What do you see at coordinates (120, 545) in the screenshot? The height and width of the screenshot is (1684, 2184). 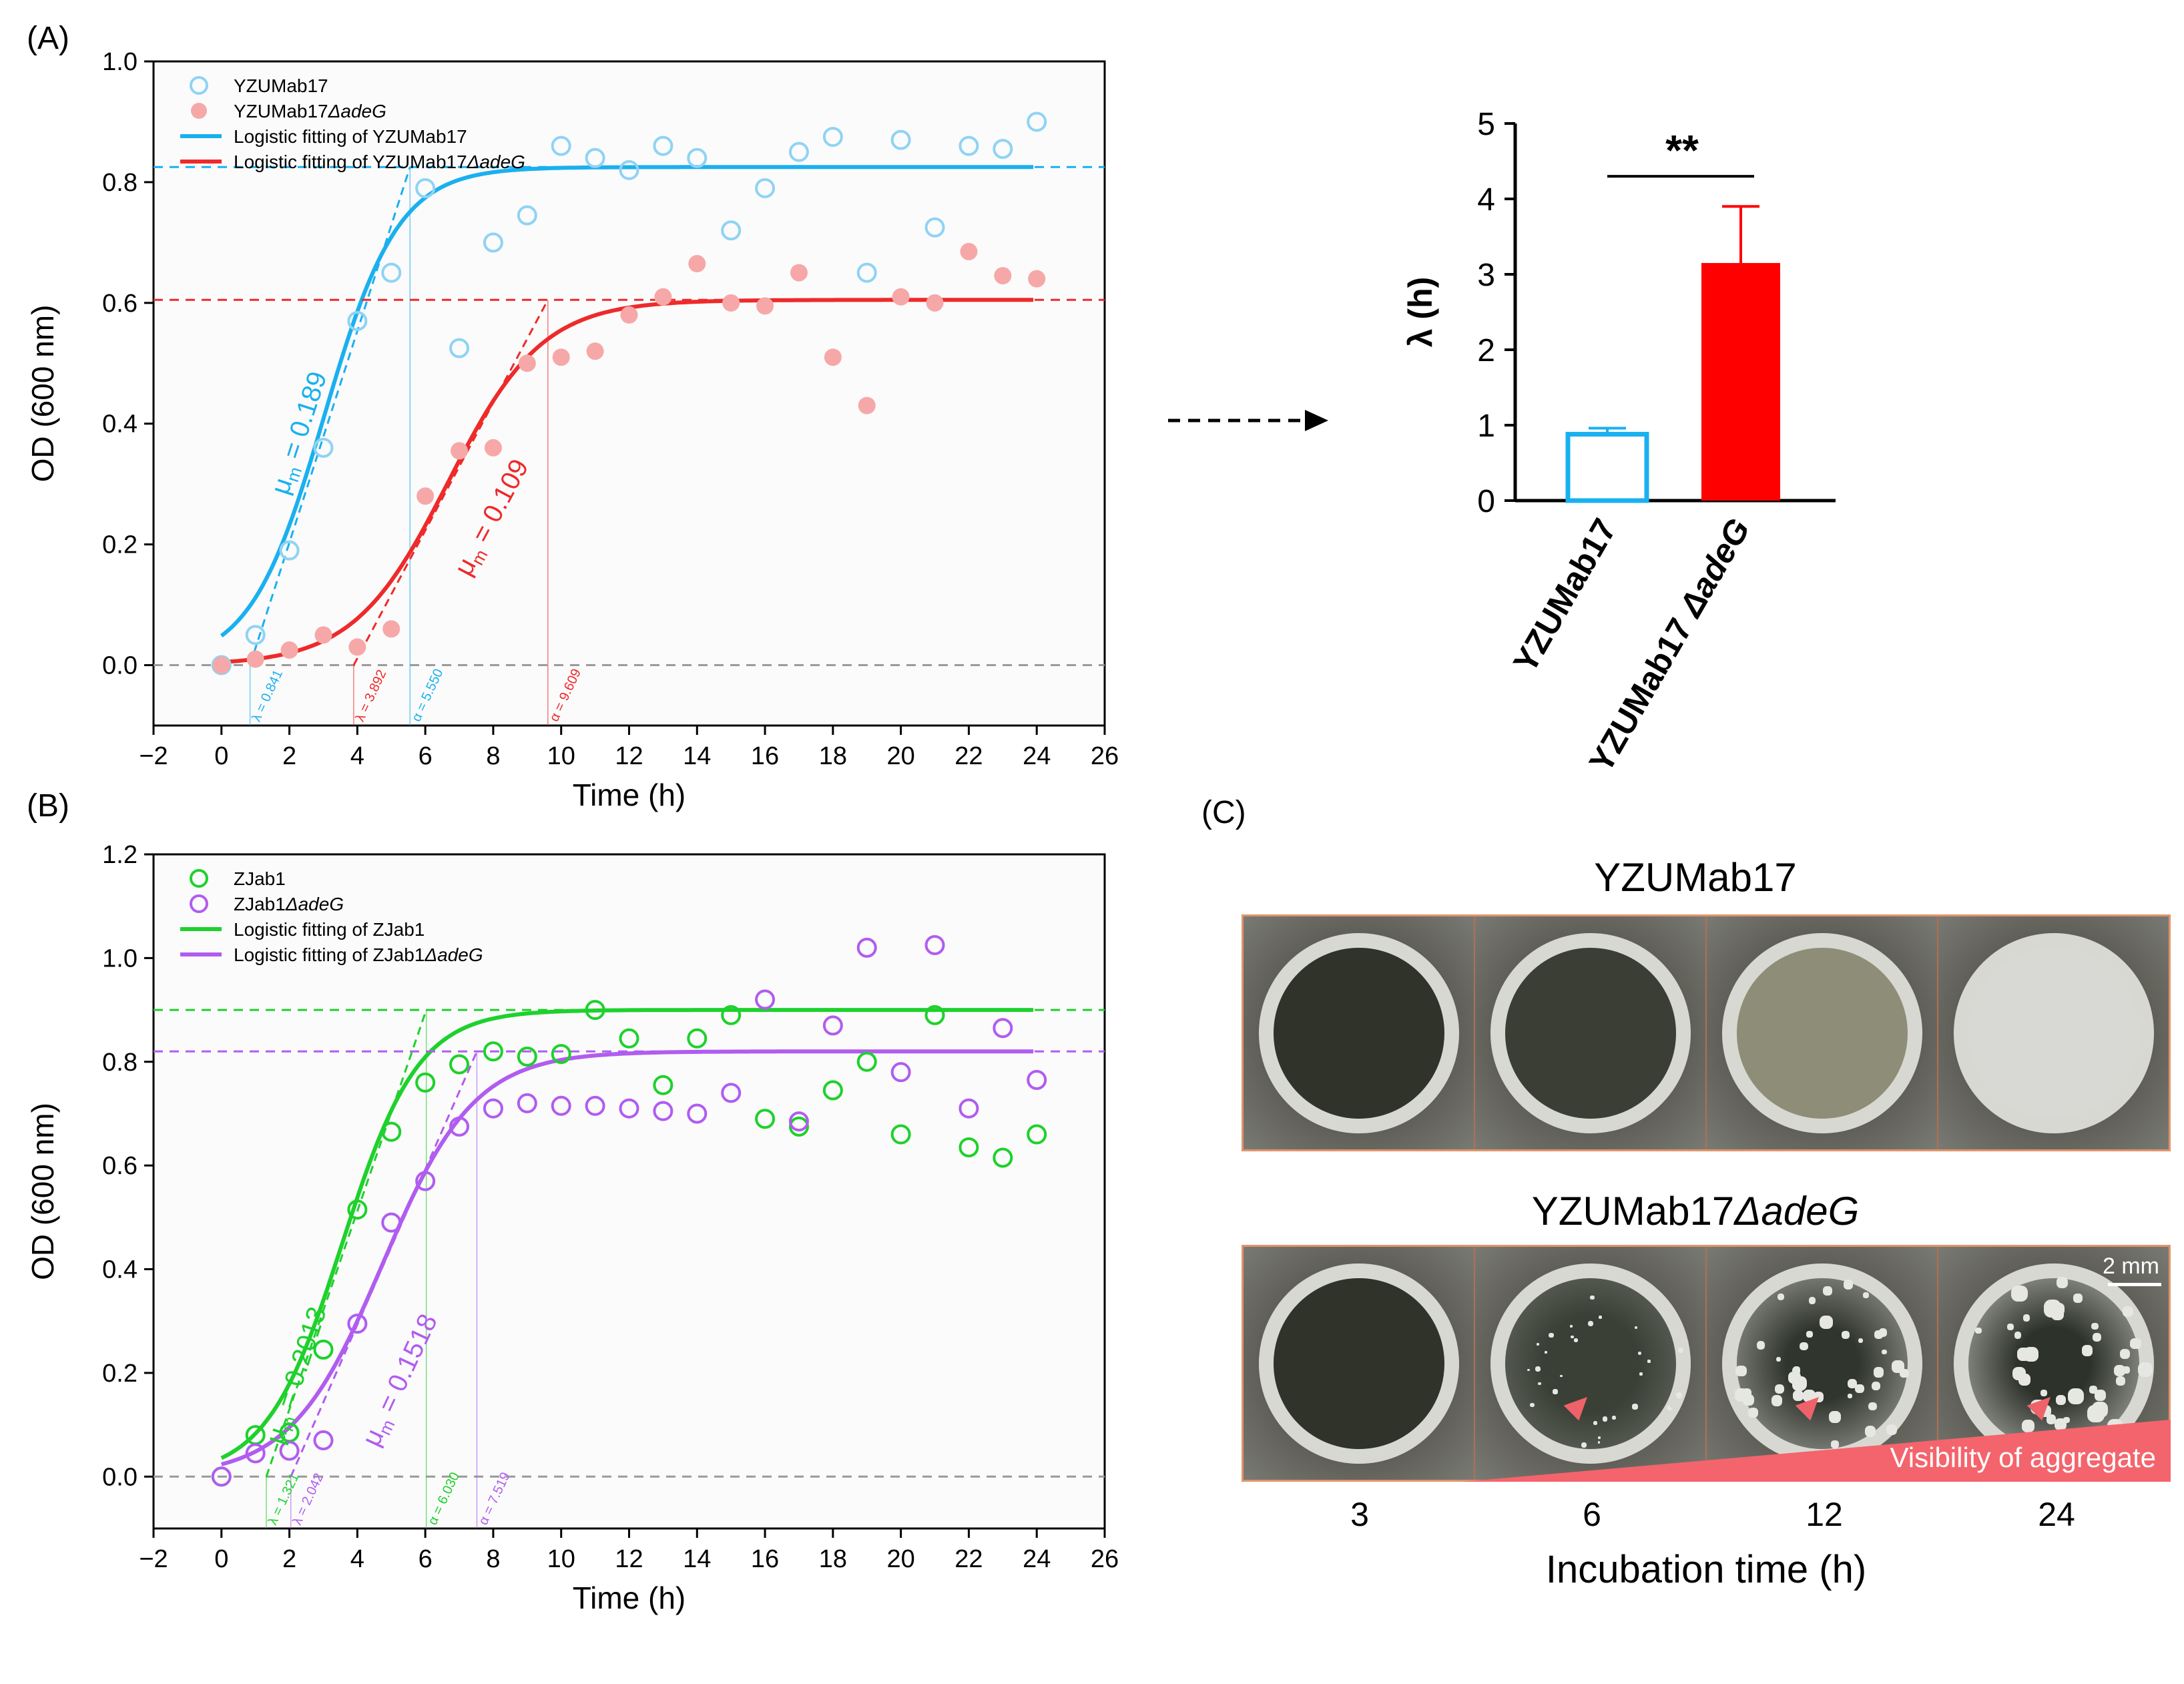 I see `chart-a-ytick-label: 0.2` at bounding box center [120, 545].